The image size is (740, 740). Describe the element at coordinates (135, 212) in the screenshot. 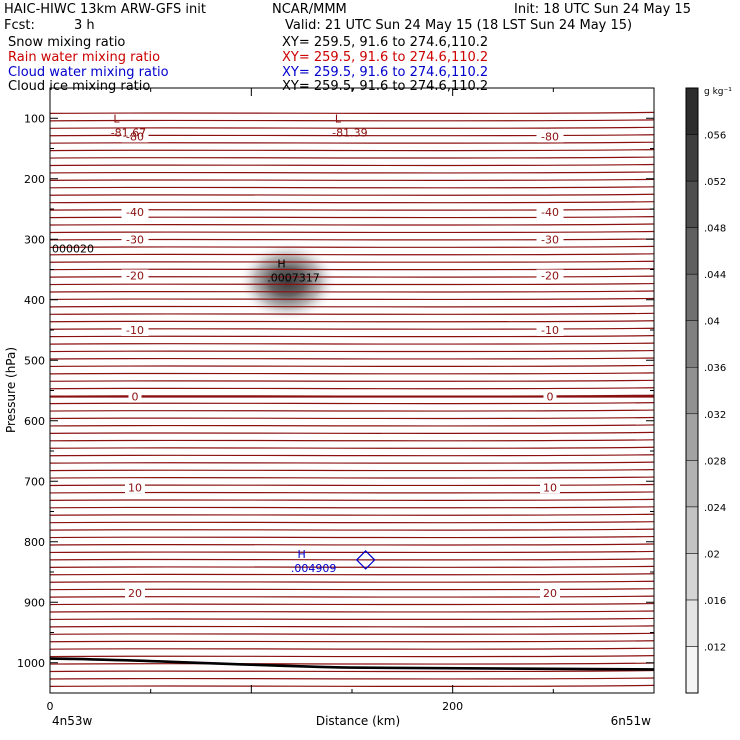

I see `contour-label-left: -40` at that location.